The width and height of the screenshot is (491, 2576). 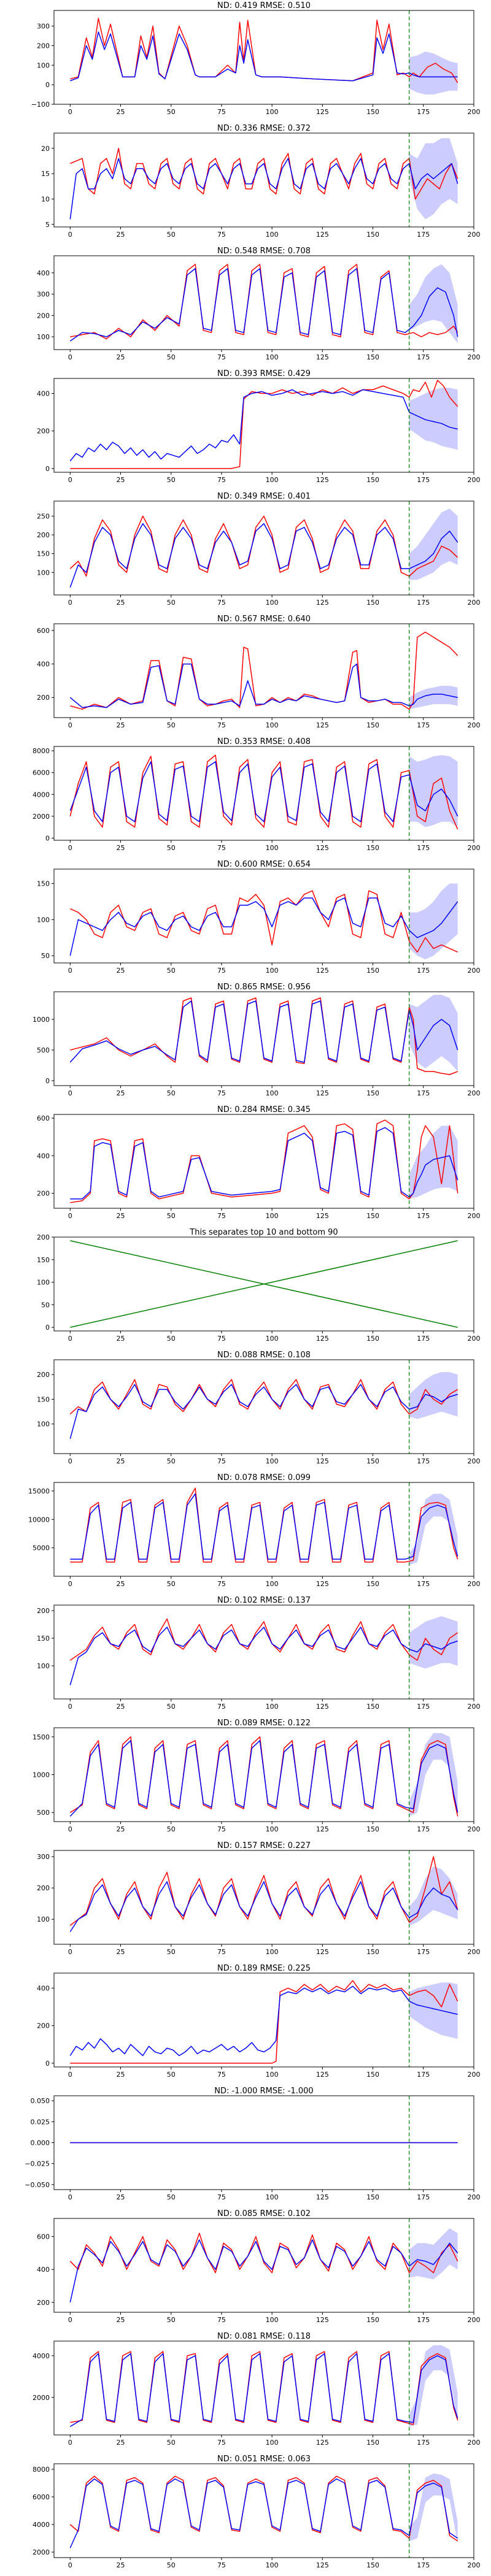 What do you see at coordinates (44, 1260) in the screenshot?
I see `y-tick-label: 150` at bounding box center [44, 1260].